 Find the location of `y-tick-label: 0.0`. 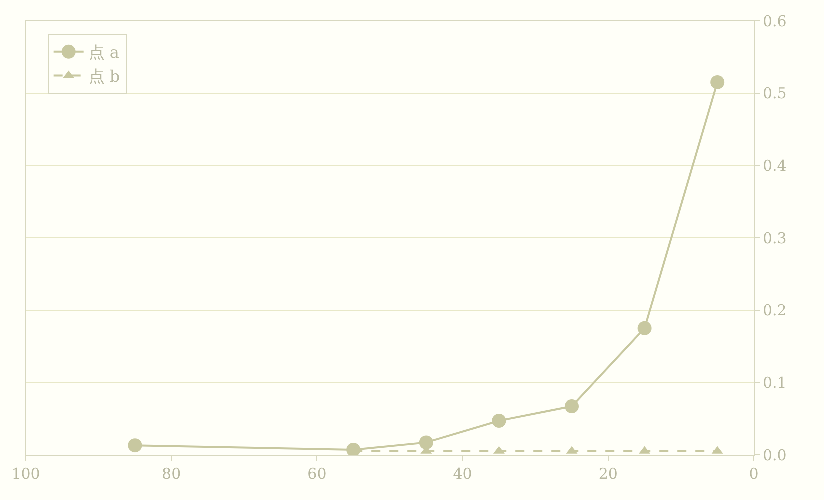

y-tick-label: 0.0 is located at coordinates (775, 455).